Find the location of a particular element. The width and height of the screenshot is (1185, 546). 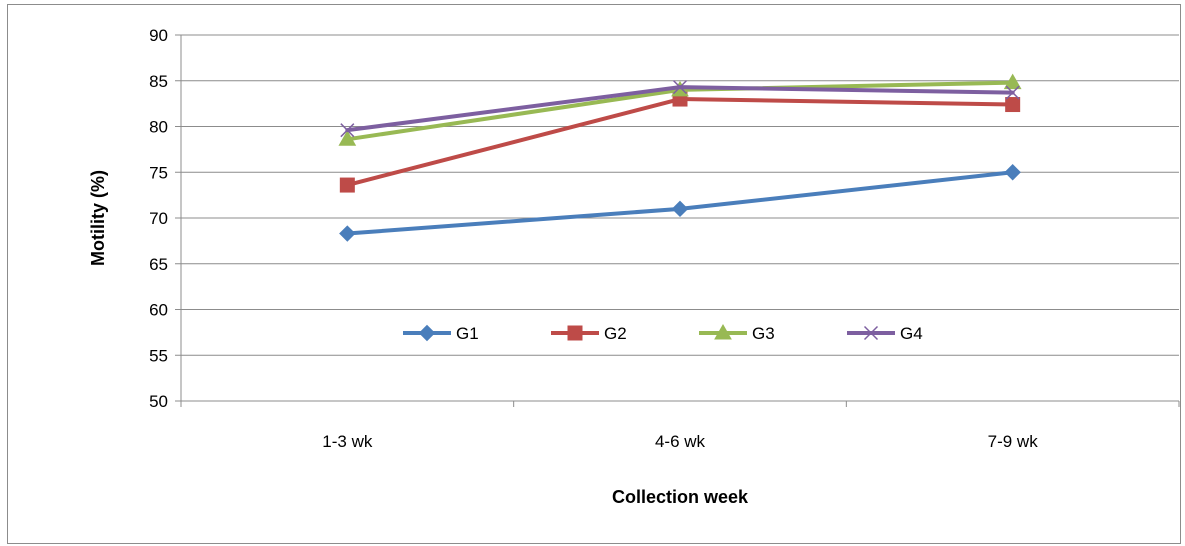

y-tick-label: 50 is located at coordinates (158, 401).